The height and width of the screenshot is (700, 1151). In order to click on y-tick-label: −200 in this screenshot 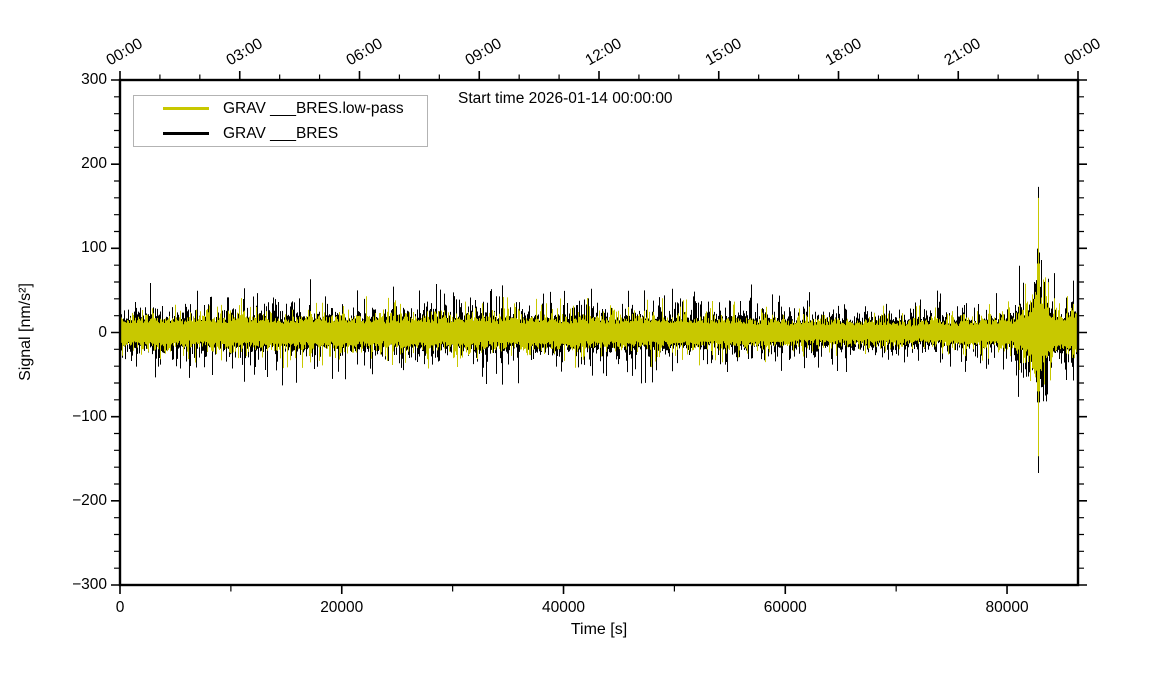, I will do `click(89, 500)`.